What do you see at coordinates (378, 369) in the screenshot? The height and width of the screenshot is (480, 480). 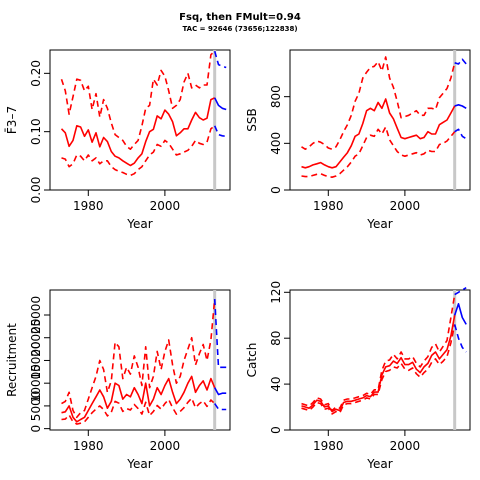 I see `catch-history-lower-line` at bounding box center [378, 369].